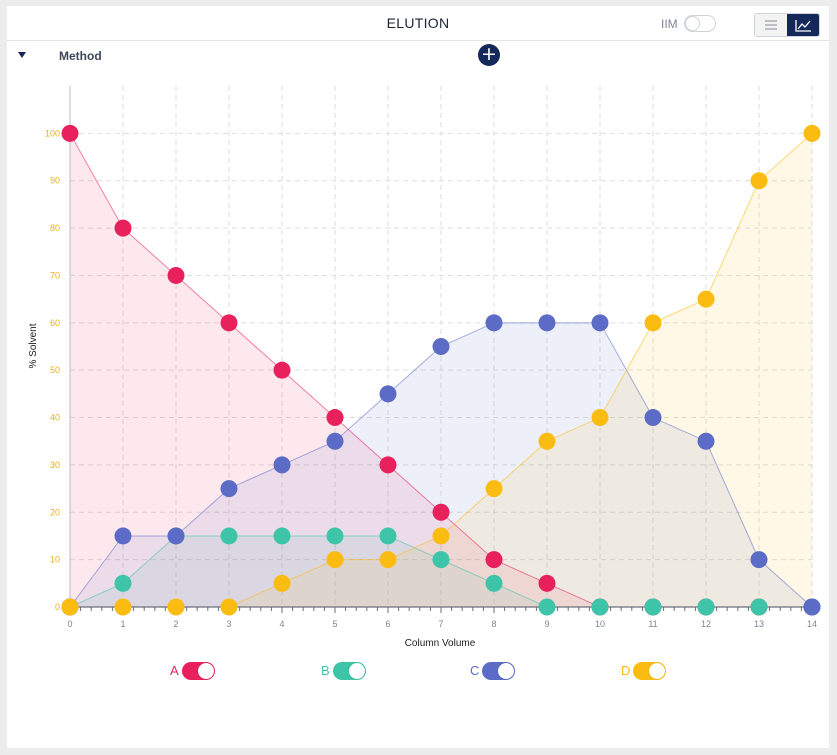  Describe the element at coordinates (771, 25) in the screenshot. I see `list-view-button` at that location.